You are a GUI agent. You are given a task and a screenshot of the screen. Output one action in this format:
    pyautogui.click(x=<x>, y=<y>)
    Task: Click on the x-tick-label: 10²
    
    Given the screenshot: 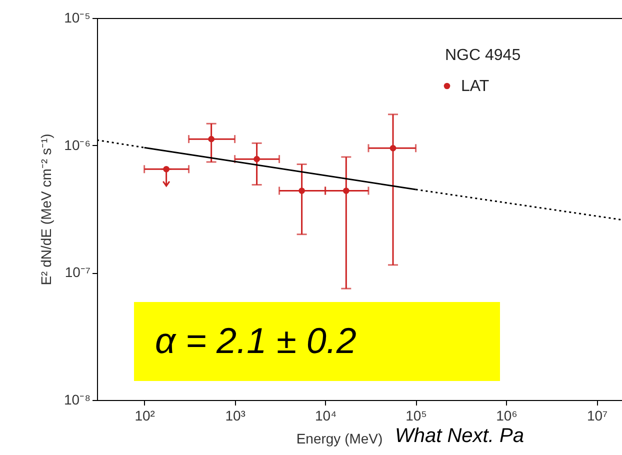 What is the action you would take?
    pyautogui.click(x=145, y=416)
    